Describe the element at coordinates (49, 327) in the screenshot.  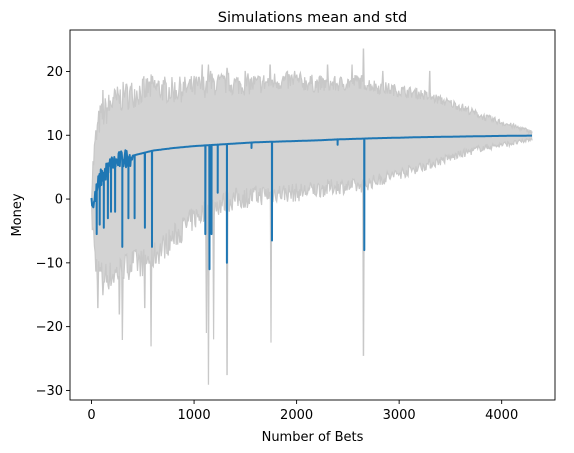
I see `y-tick-label: −20` at that location.